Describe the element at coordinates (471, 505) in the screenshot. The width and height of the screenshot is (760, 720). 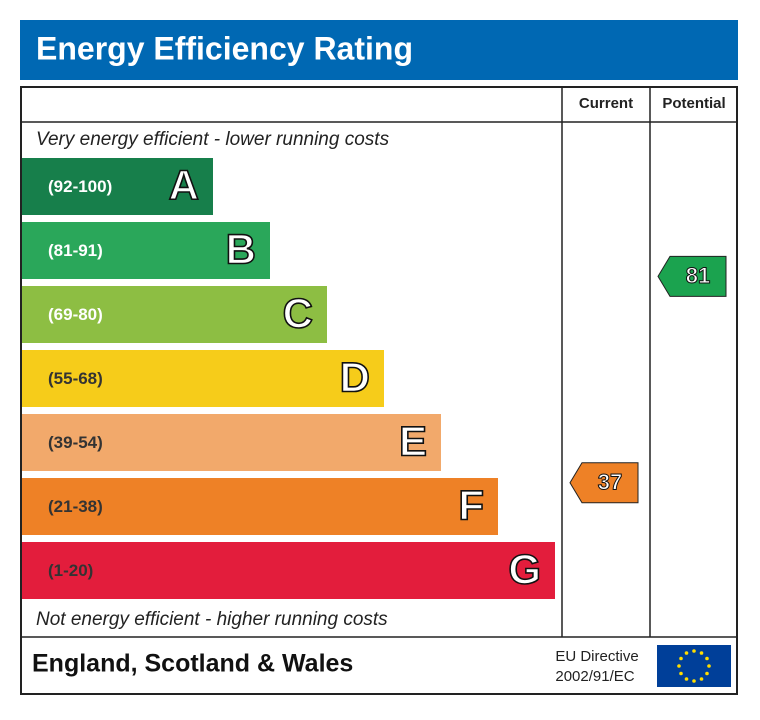
I see `band-letter: F` at that location.